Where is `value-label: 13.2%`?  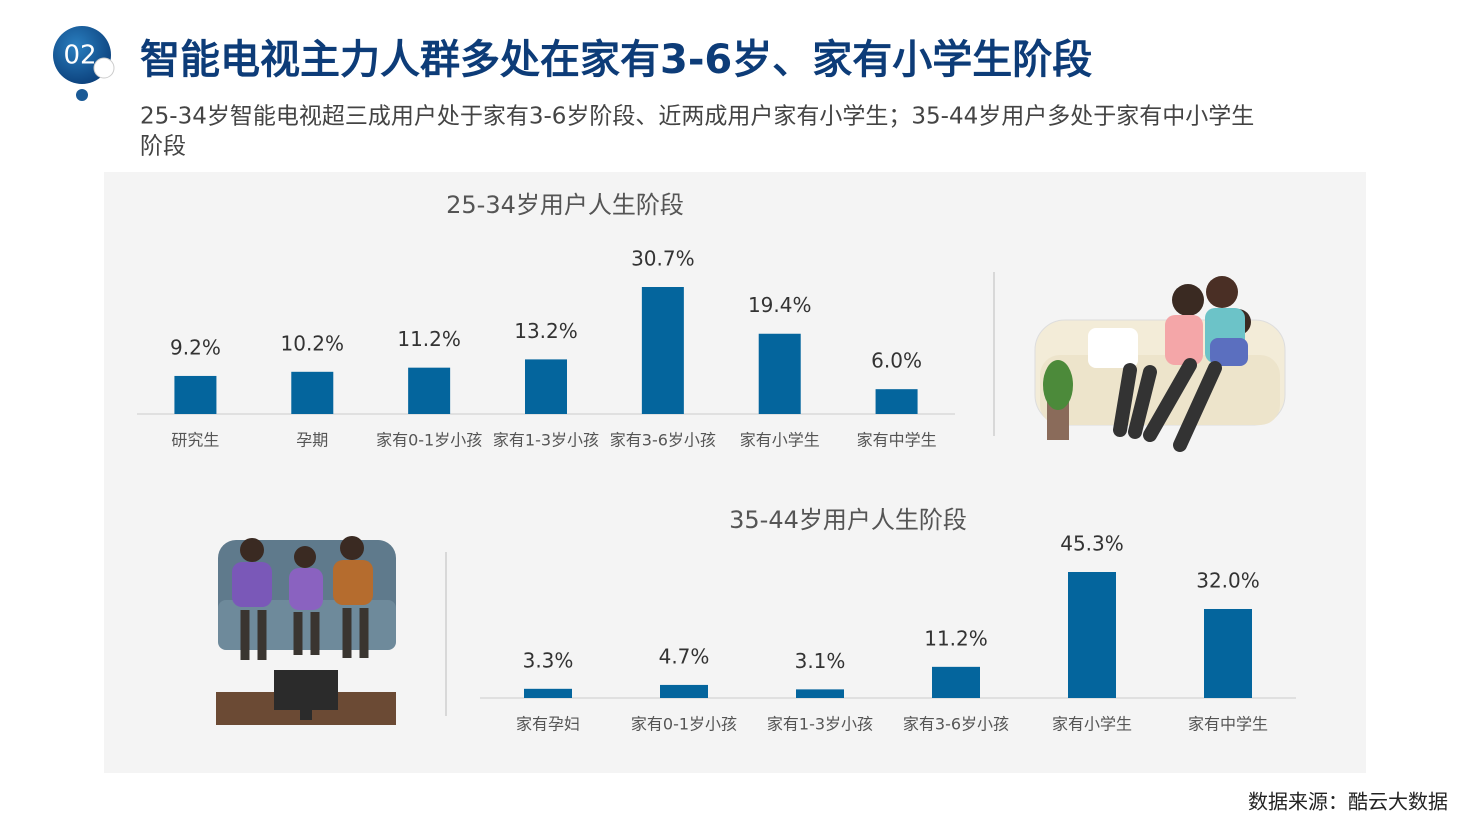 value-label: 13.2% is located at coordinates (546, 331).